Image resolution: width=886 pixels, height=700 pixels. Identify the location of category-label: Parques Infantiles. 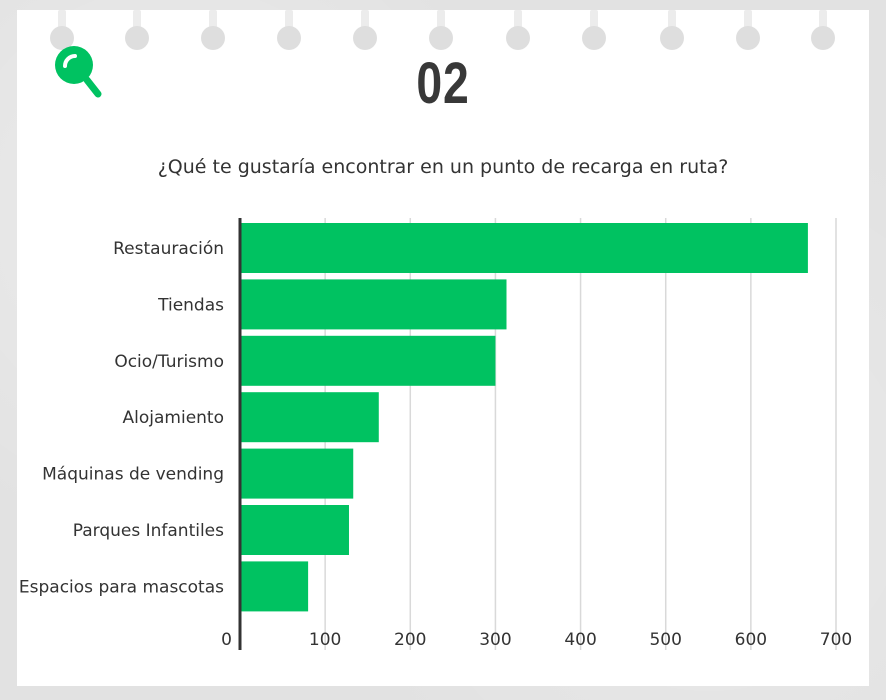
(148, 531).